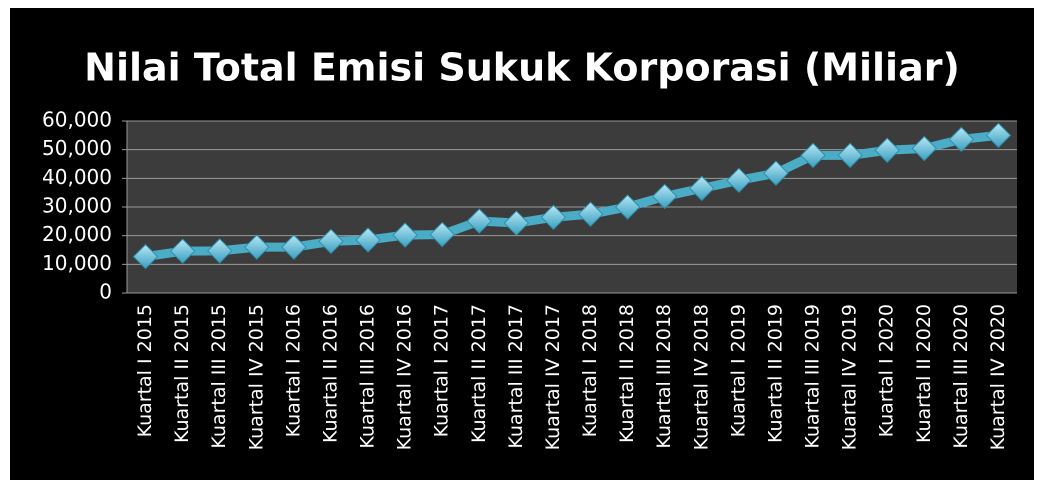  I want to click on y-tick-label: 60,000, so click(77, 120).